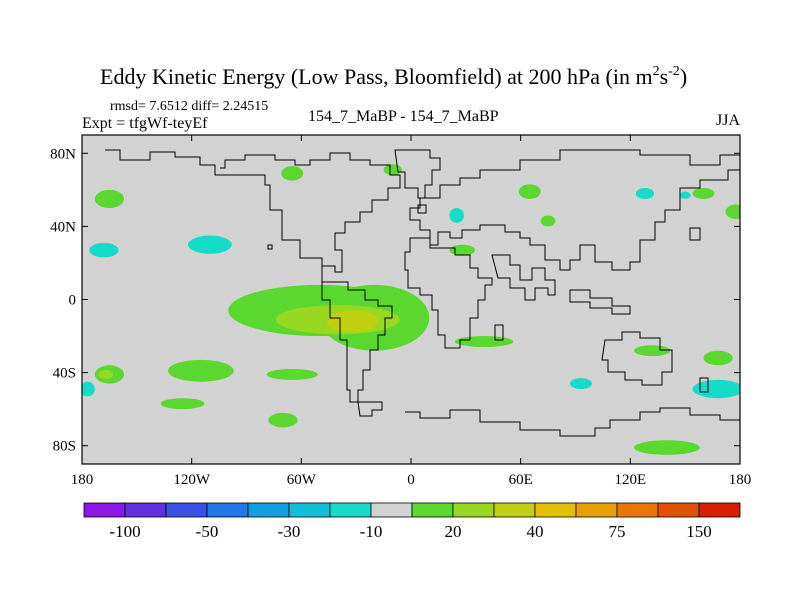 This screenshot has width=800, height=600. Describe the element at coordinates (728, 120) in the screenshot. I see `season-label: JJA` at that location.